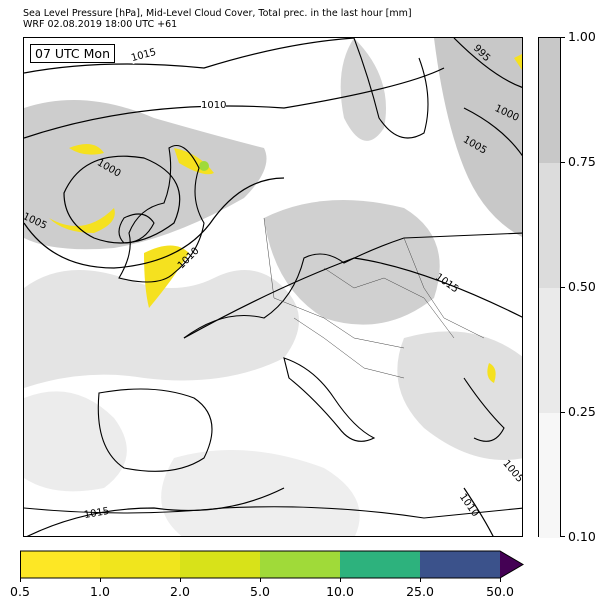 The image size is (613, 610). I want to click on title-line-2: WRF 02.08.2019 18:00 UTC +61, so click(100, 24).